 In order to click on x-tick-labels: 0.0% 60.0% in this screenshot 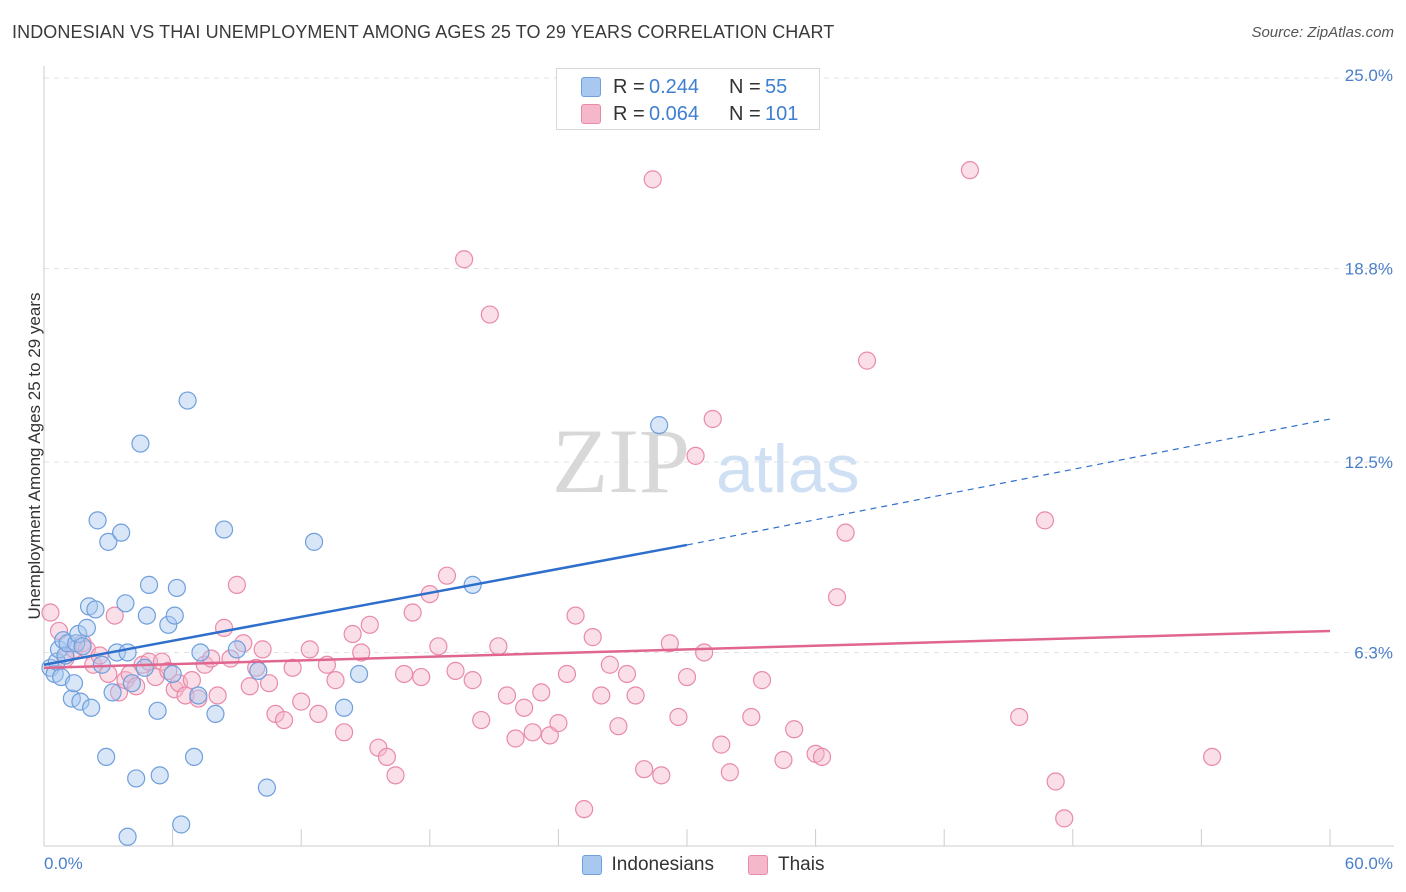, I will do `click(718, 863)`.